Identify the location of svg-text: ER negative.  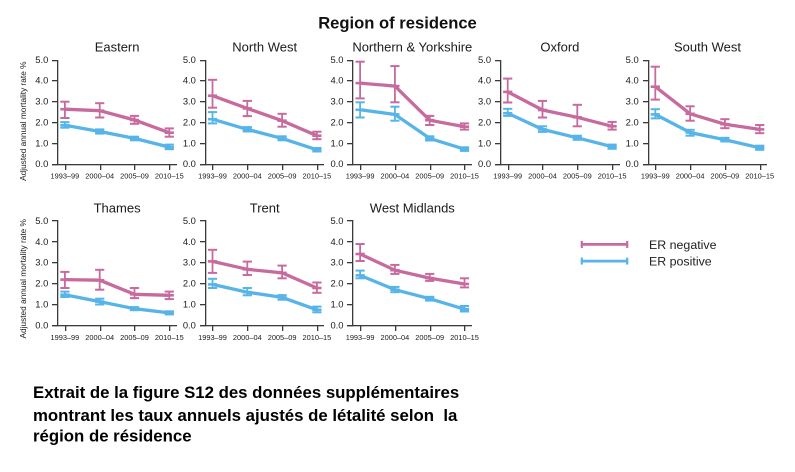
(683, 245).